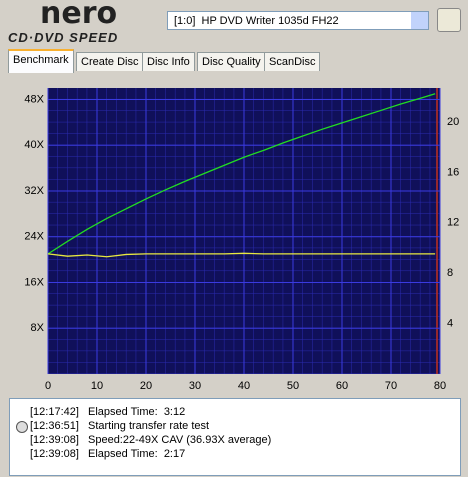 Image resolution: width=468 pixels, height=477 pixels. What do you see at coordinates (110, 61) in the screenshot?
I see `tab: Create Disc` at bounding box center [110, 61].